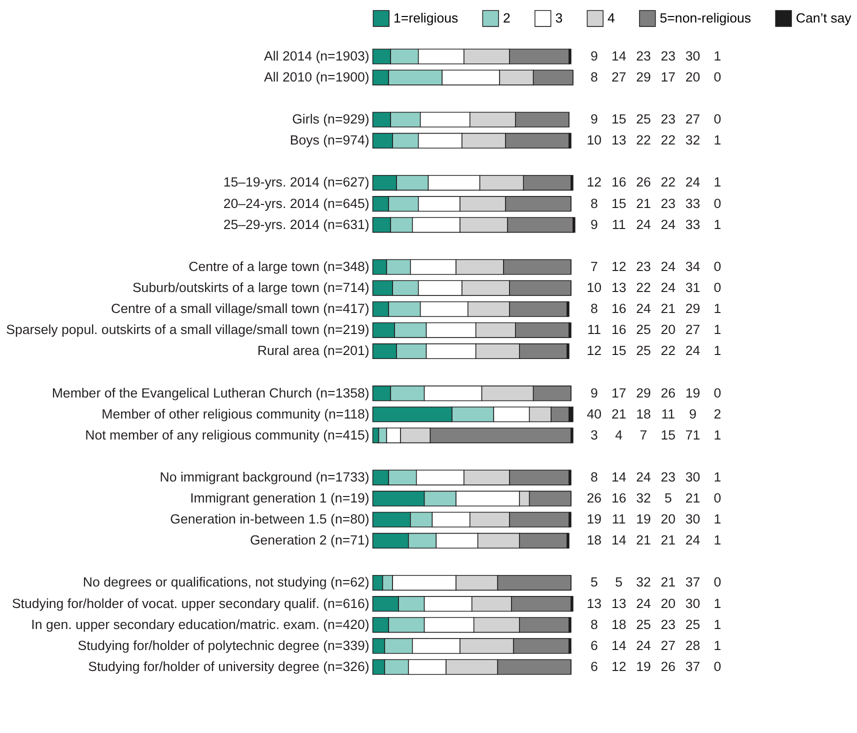 This screenshot has height=733, width=857. What do you see at coordinates (692, 582) in the screenshot?
I see `data-label: 37` at bounding box center [692, 582].